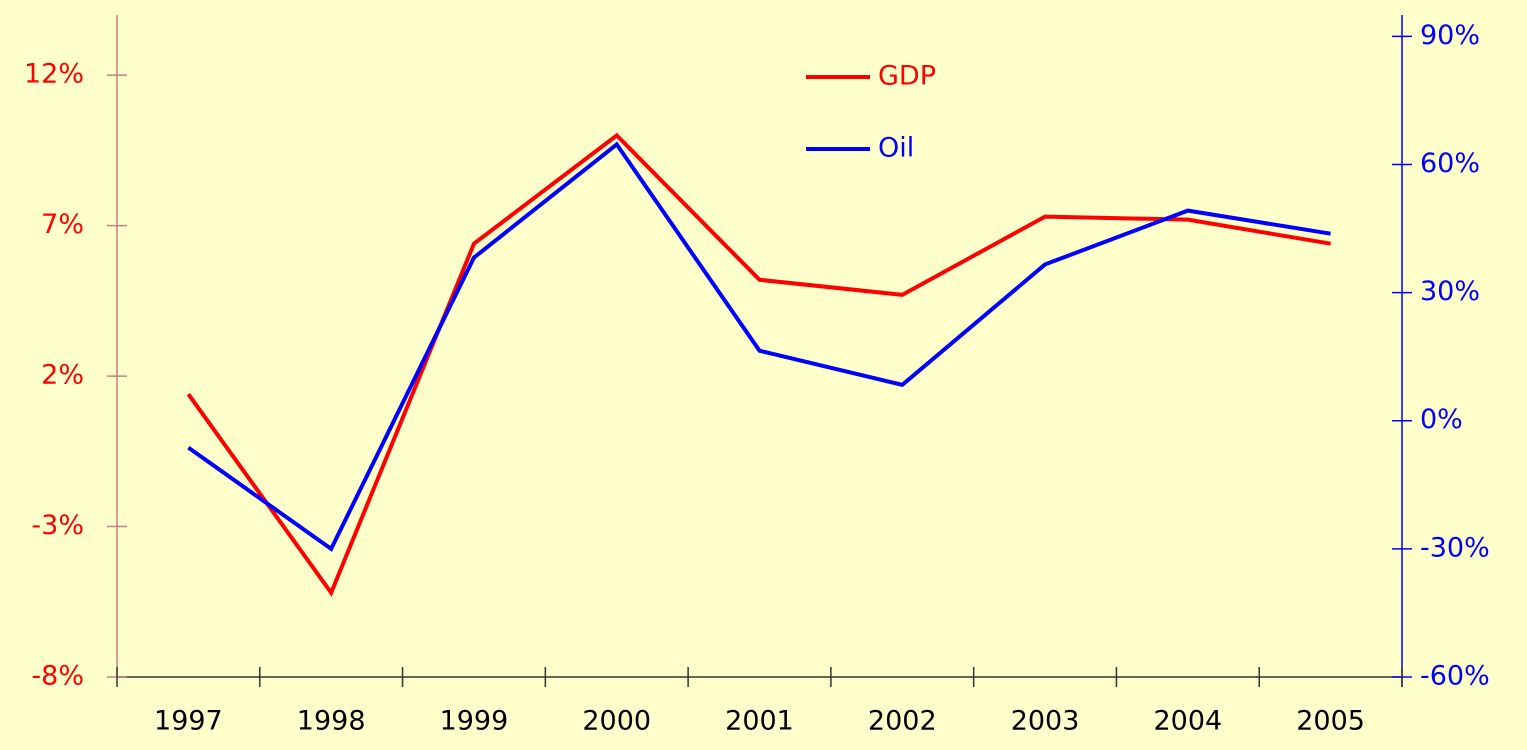  What do you see at coordinates (57, 525) in the screenshot?
I see `y-tick-label: -3%` at bounding box center [57, 525].